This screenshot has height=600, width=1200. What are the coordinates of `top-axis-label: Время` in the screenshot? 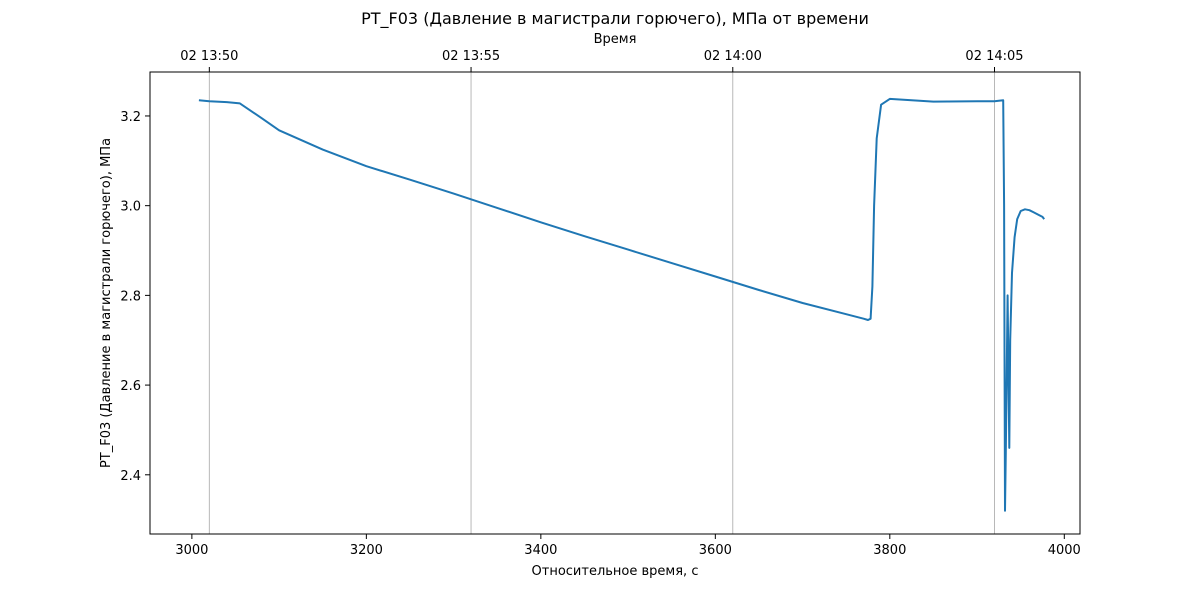 It's located at (615, 39).